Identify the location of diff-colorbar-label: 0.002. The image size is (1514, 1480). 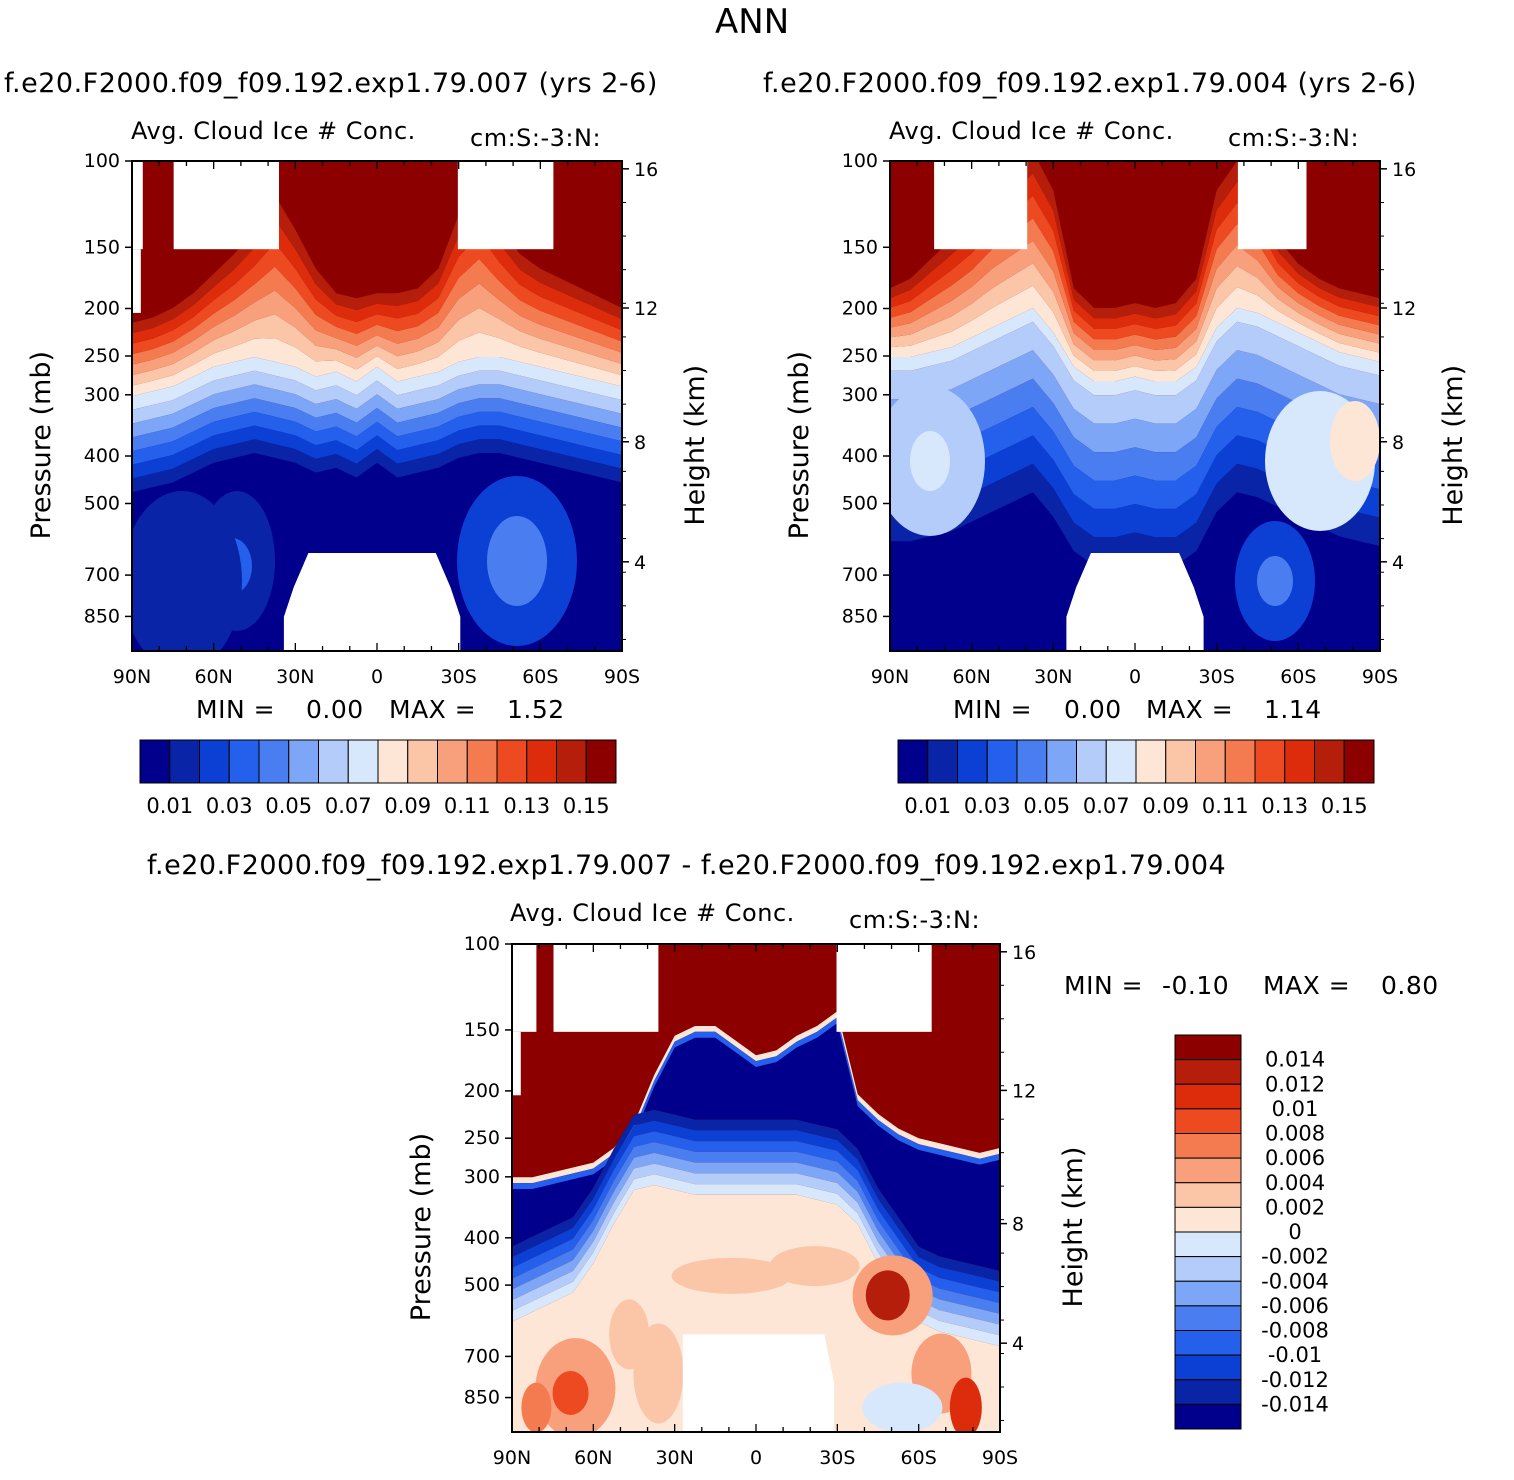
(1295, 1207).